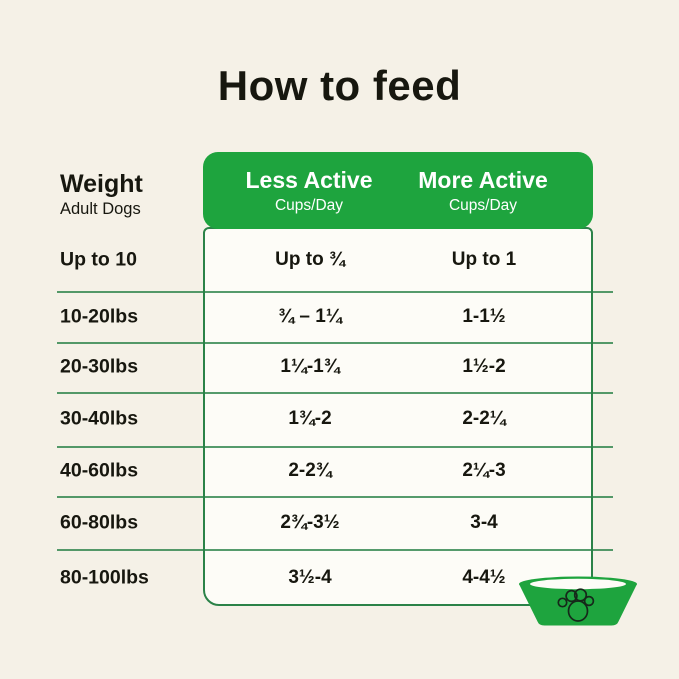 This screenshot has width=679, height=679. Describe the element at coordinates (484, 366) in the screenshot. I see `more-active-cell: 1½-2` at that location.